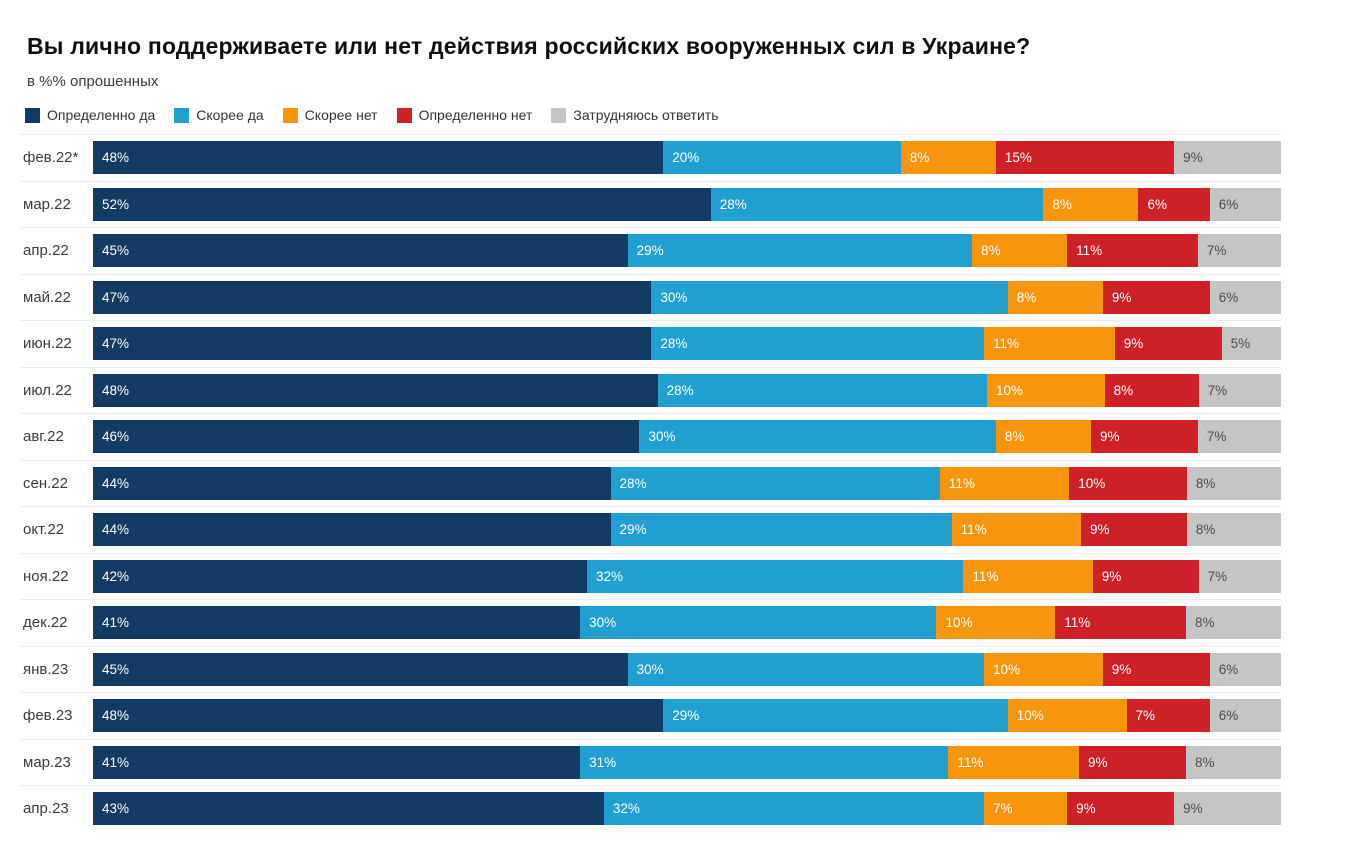 The width and height of the screenshot is (1368, 849). I want to click on chart-row: окт.22 44% 29% 11% 9% 8%, so click(650, 529).